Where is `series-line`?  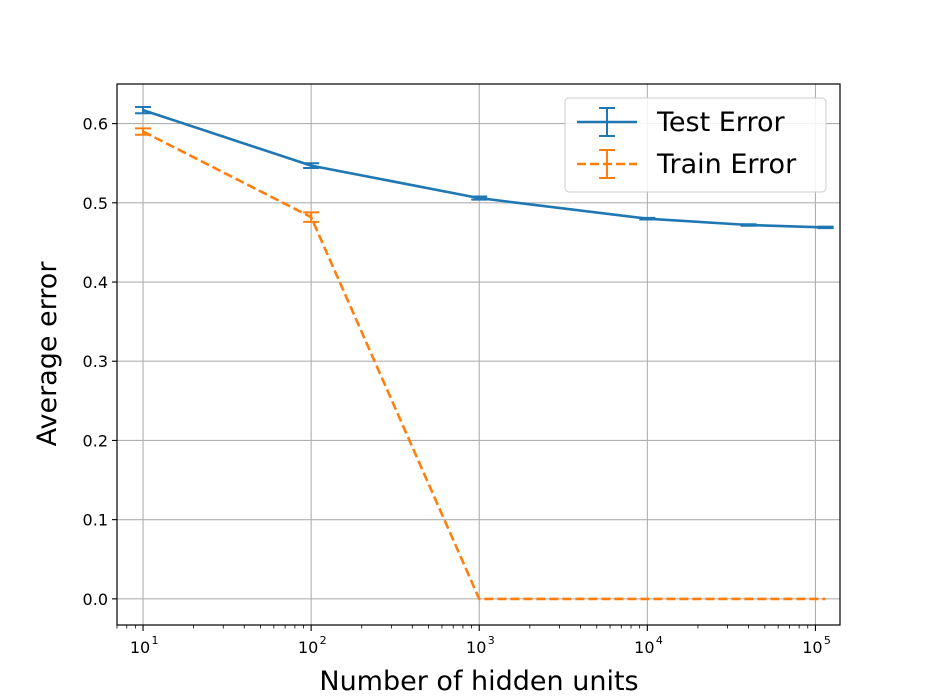 series-line is located at coordinates (484, 168).